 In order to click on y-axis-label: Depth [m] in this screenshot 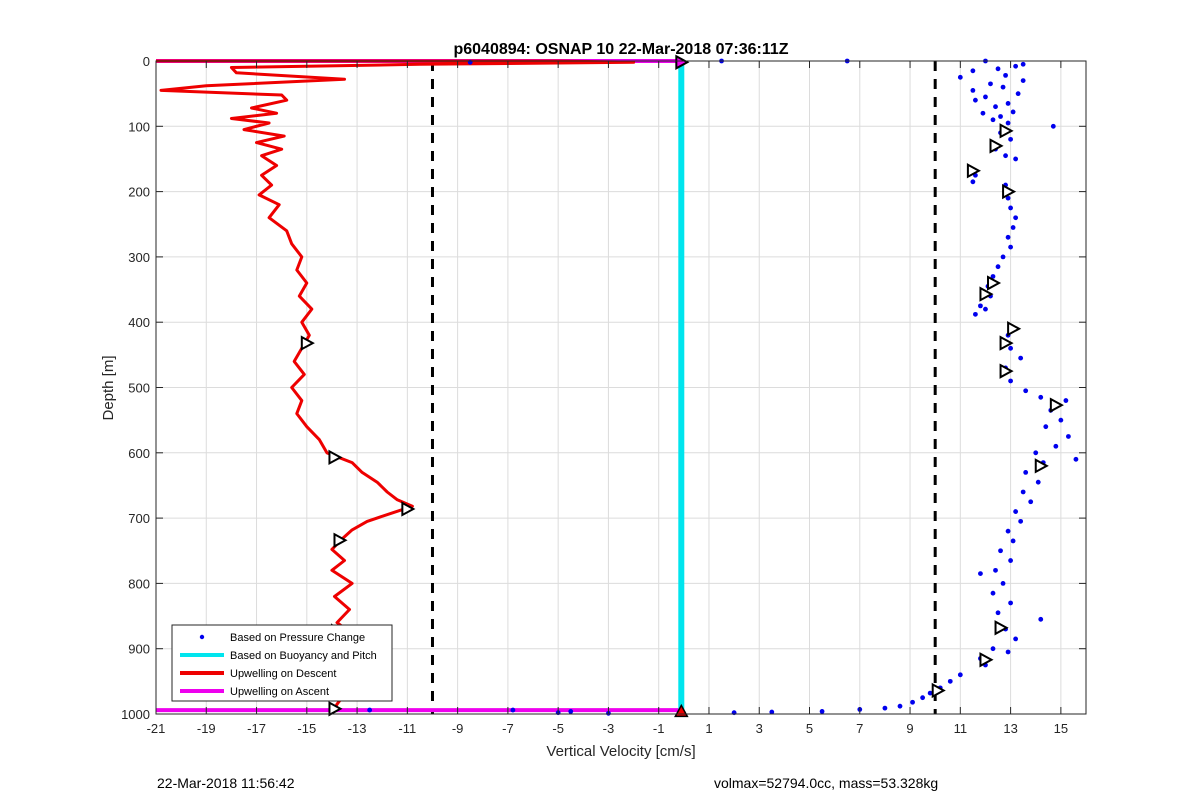, I will do `click(108, 387)`.